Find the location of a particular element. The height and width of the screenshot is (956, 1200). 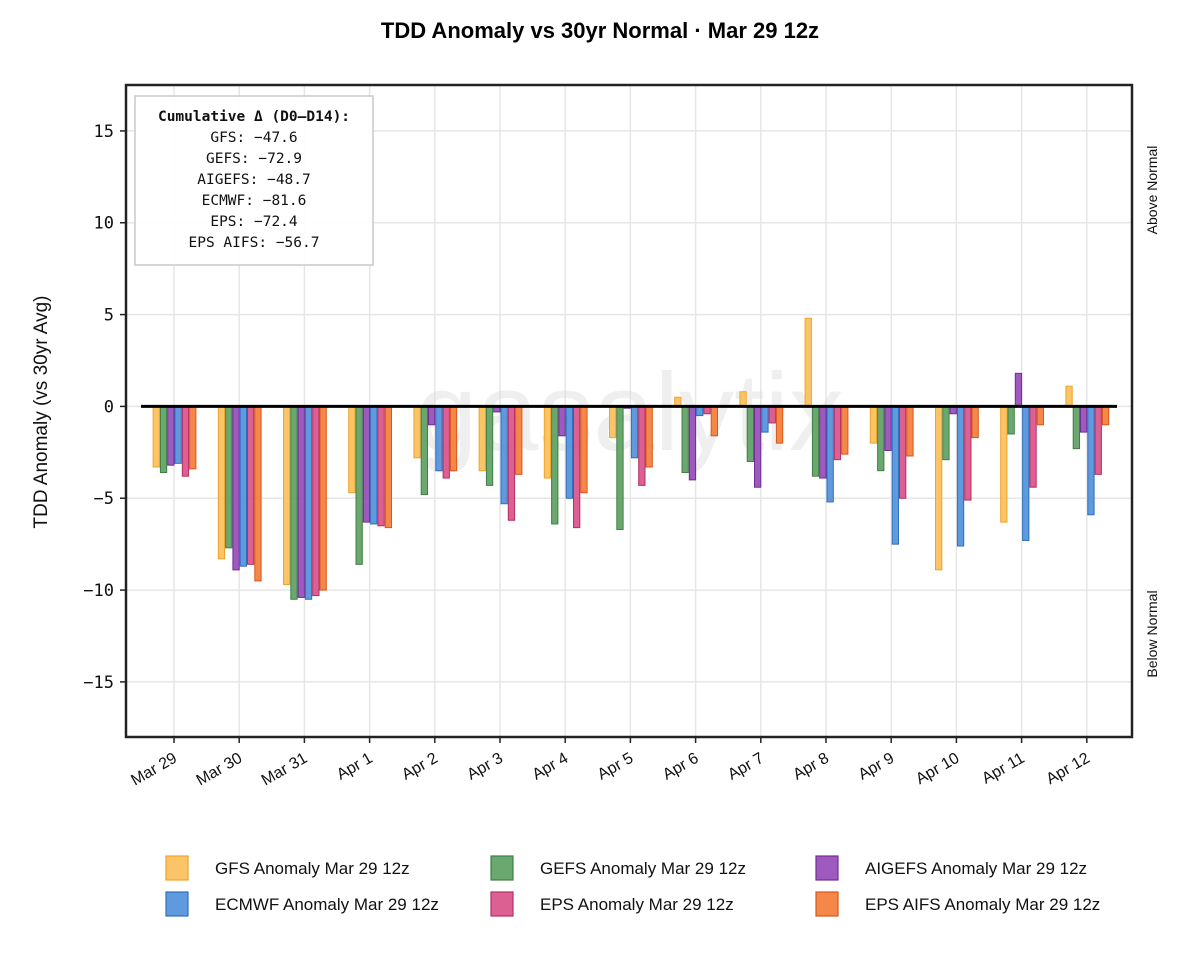

legend-label: ECMWF Anomaly Mar 29 12z is located at coordinates (327, 904).